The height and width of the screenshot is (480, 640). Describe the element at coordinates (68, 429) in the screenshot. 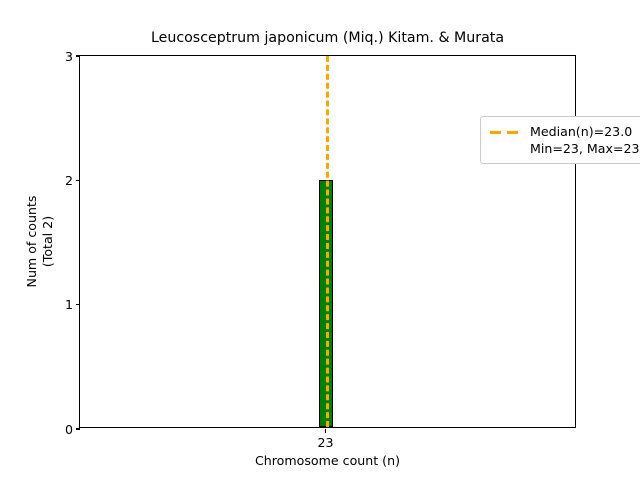

I see `y-tick-label: 0` at that location.